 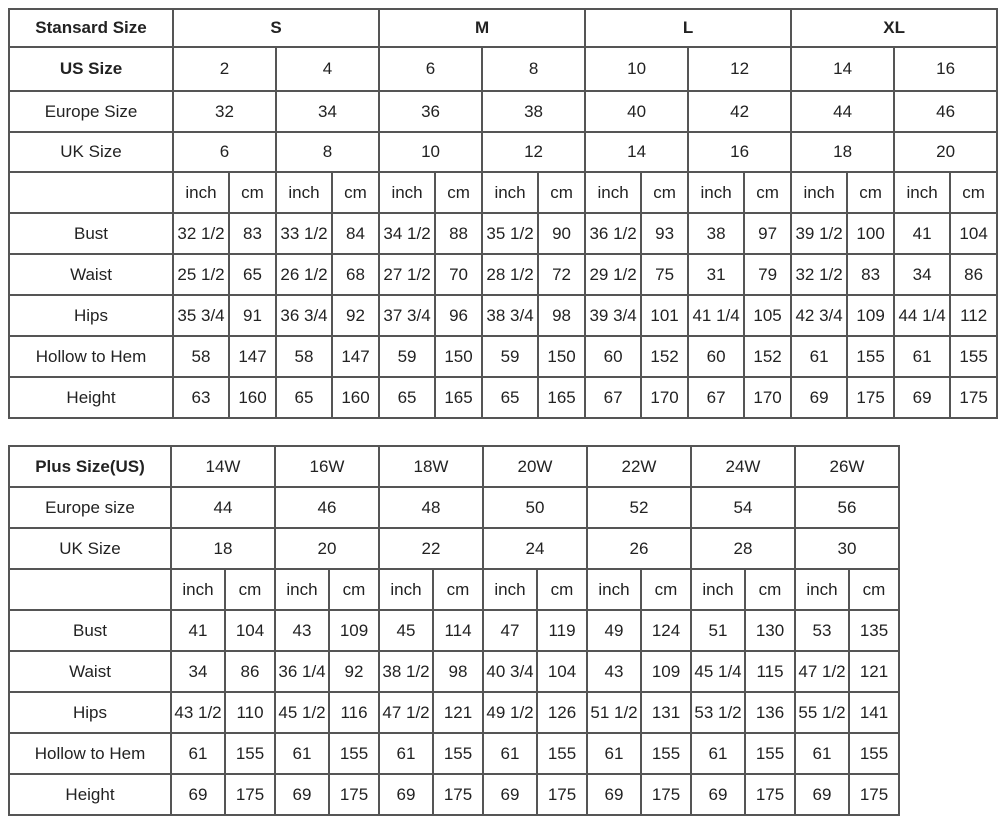 I want to click on measurement-value: 91, so click(x=252, y=315).